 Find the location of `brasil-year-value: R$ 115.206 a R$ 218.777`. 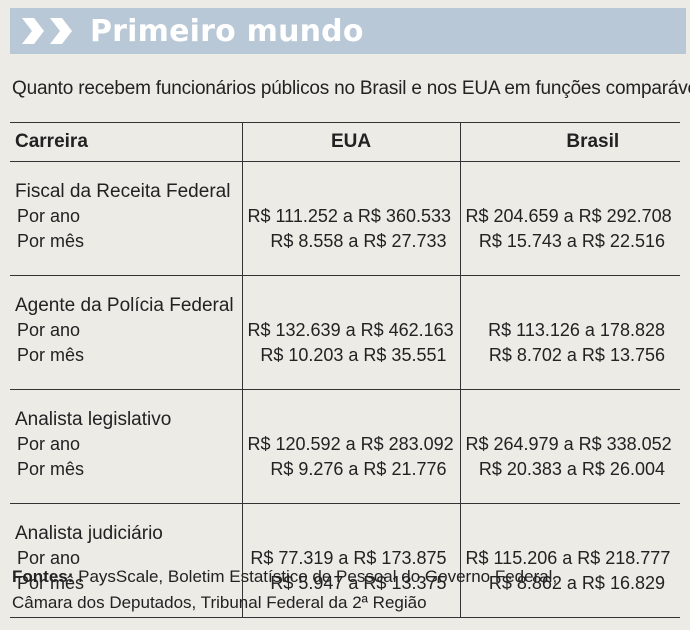

brasil-year-value: R$ 115.206 a R$ 218.777 is located at coordinates (568, 558).